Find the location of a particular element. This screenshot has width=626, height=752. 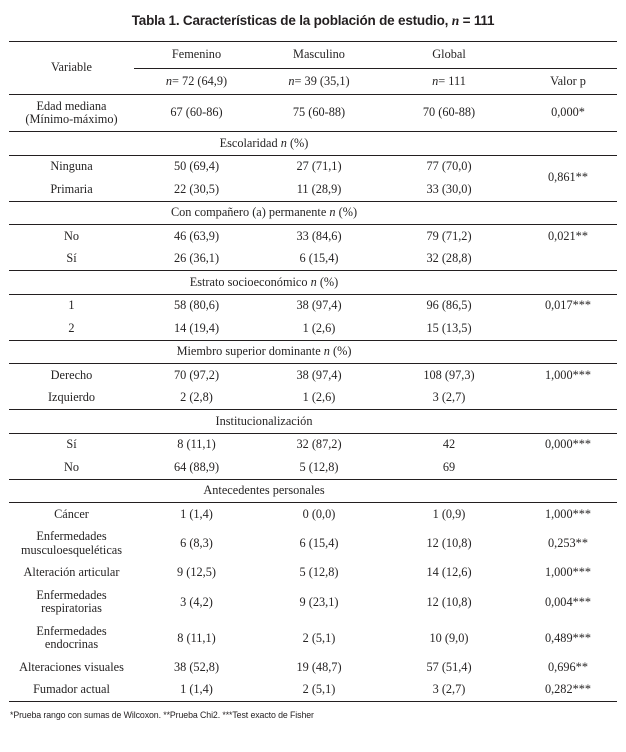

p-cell: 0,017*** is located at coordinates (568, 305).